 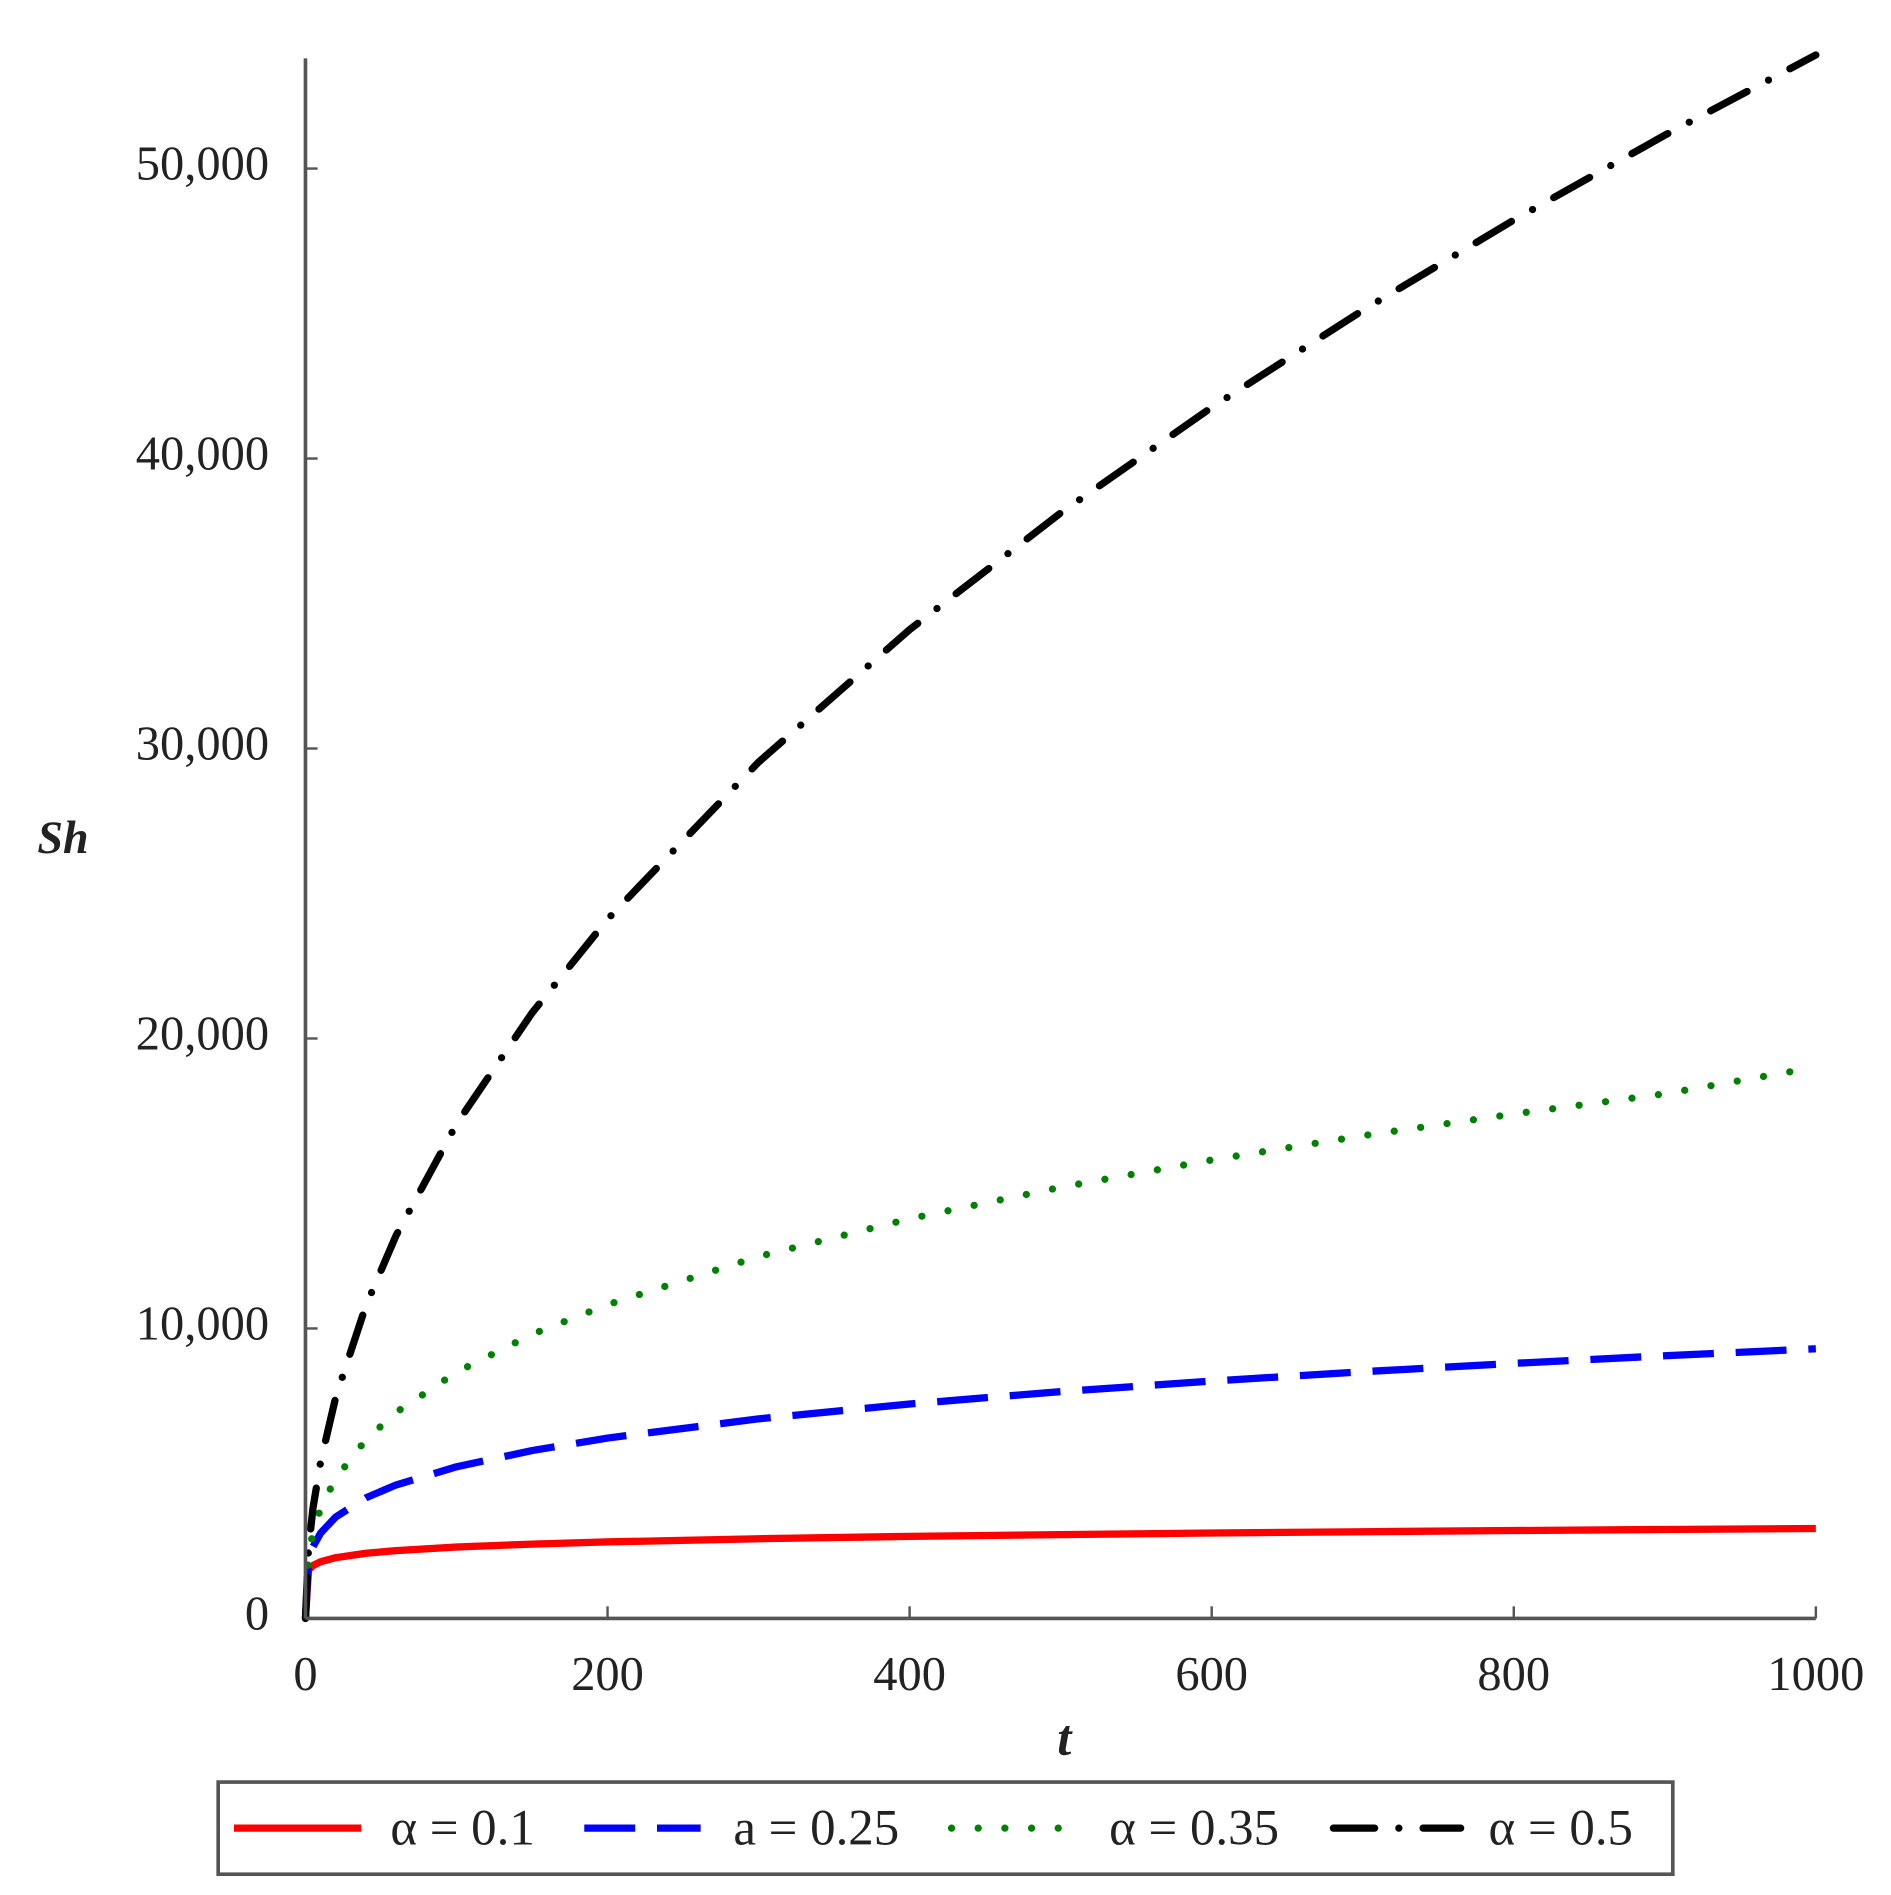 What do you see at coordinates (202, 1034) in the screenshot?
I see `y-tick-label: 20,000` at bounding box center [202, 1034].